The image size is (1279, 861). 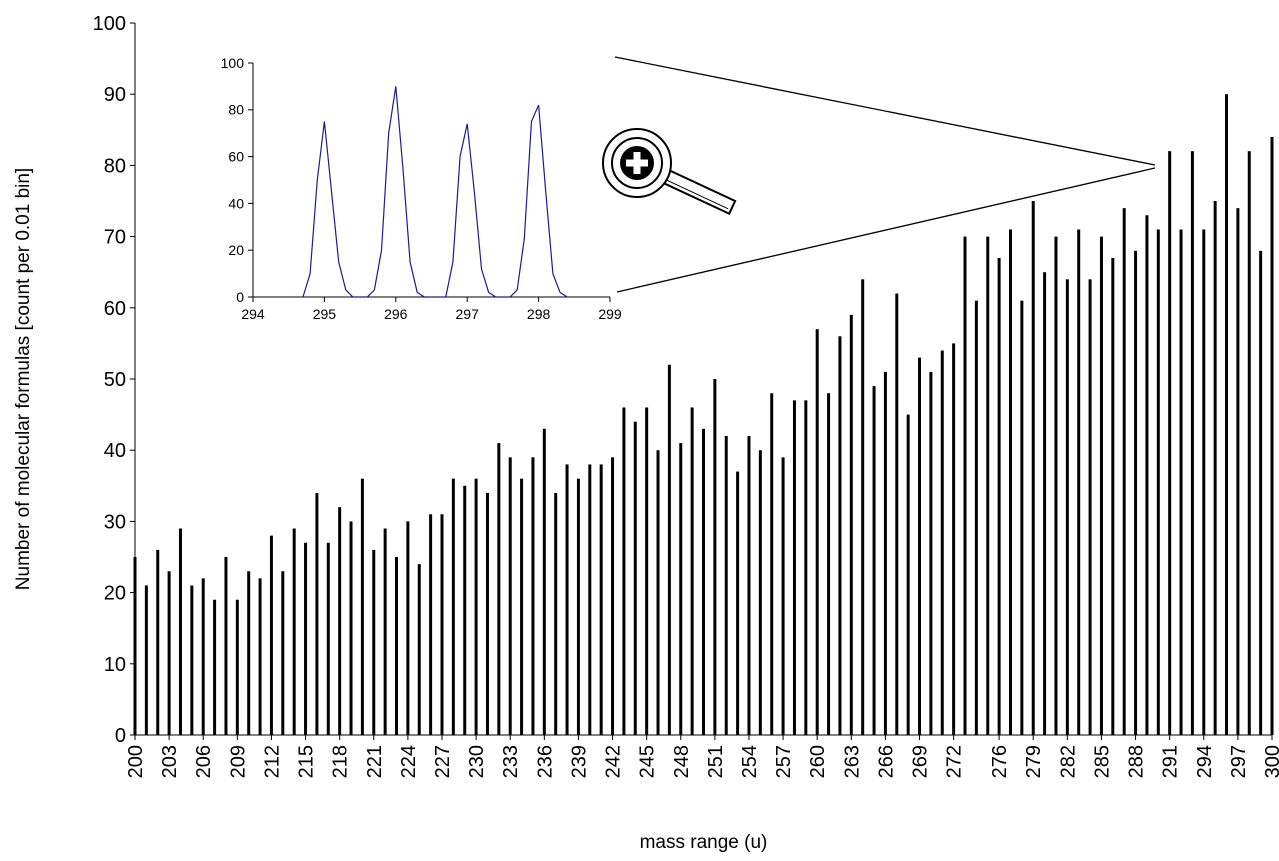 I want to click on x-tick-label: 296, so click(x=396, y=314).